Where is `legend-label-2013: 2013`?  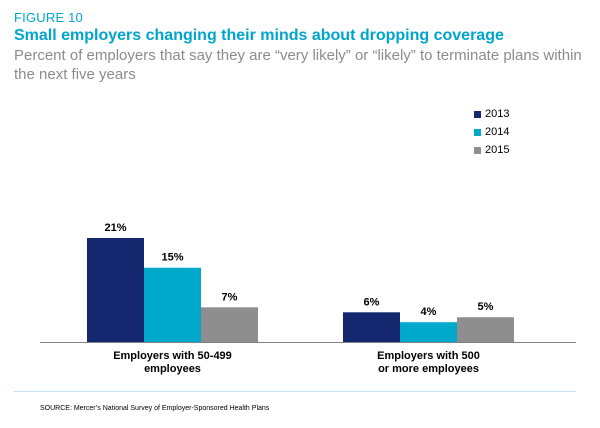 legend-label-2013: 2013 is located at coordinates (497, 114).